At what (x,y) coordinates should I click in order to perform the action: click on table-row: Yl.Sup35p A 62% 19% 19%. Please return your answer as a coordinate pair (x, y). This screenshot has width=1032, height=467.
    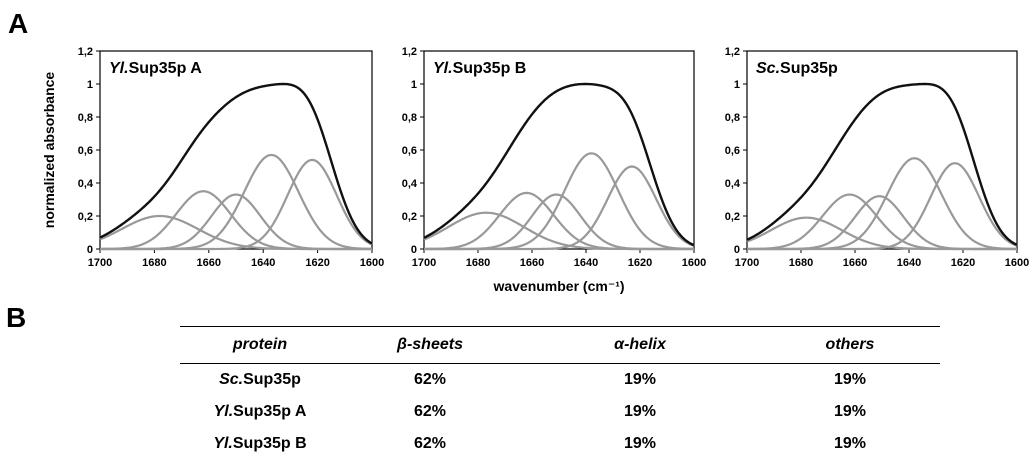
    Looking at the image, I should click on (560, 412).